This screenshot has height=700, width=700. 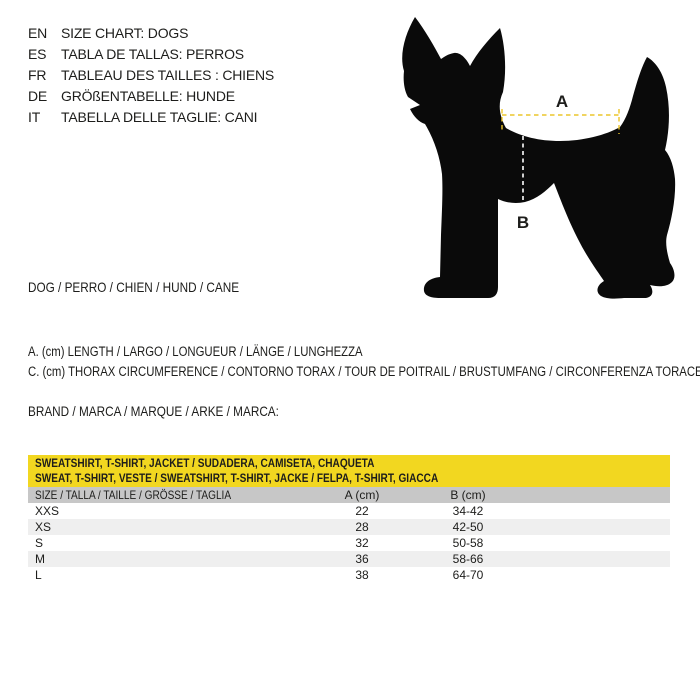 I want to click on language-code: ES, so click(x=37, y=54).